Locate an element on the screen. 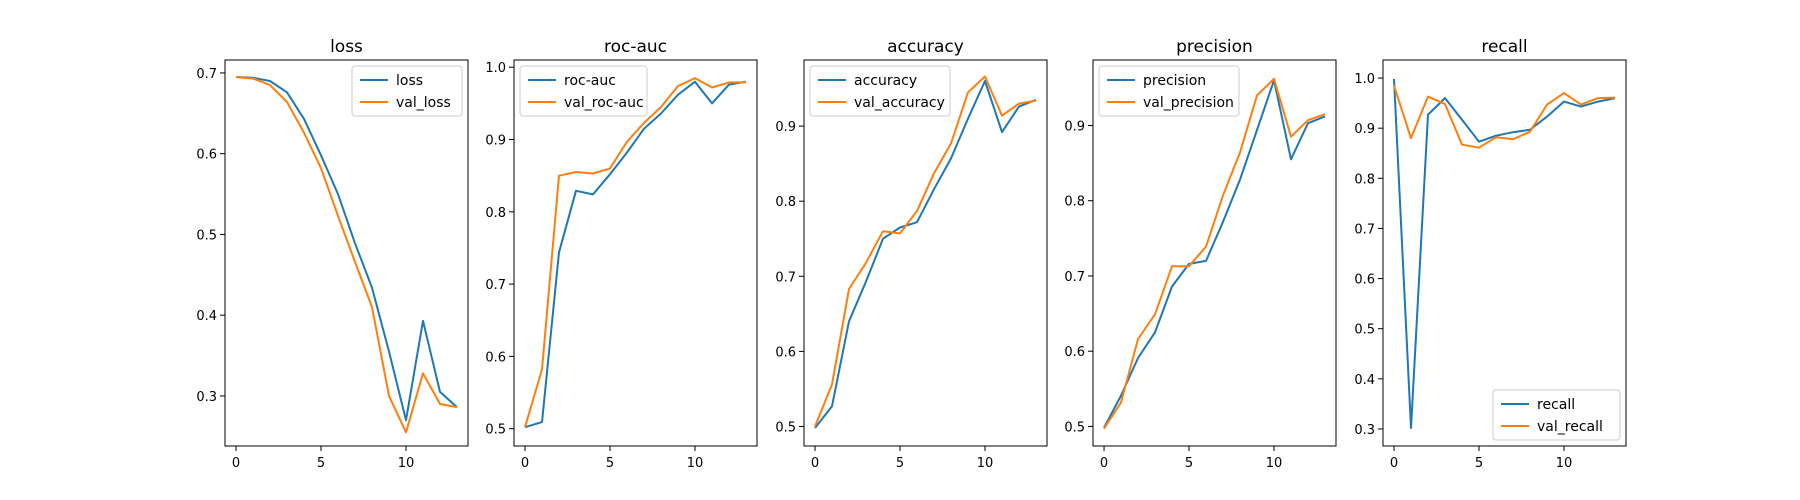 Image resolution: width=1800 pixels, height=500 pixels. series-line-precision is located at coordinates (1214, 254).